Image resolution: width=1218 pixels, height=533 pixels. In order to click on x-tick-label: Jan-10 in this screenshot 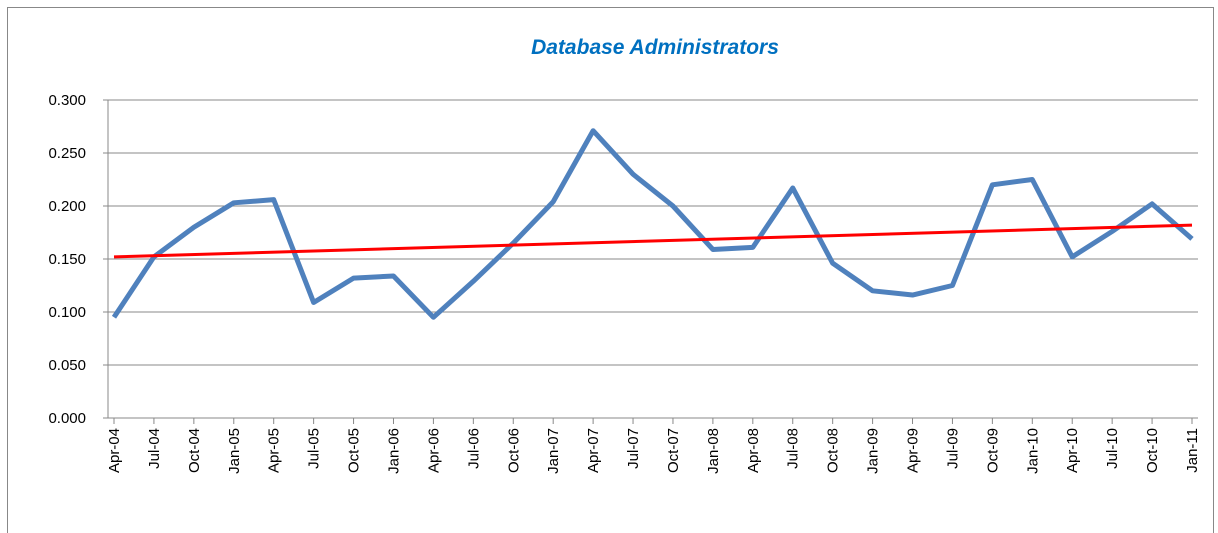, I will do `click(1032, 451)`.